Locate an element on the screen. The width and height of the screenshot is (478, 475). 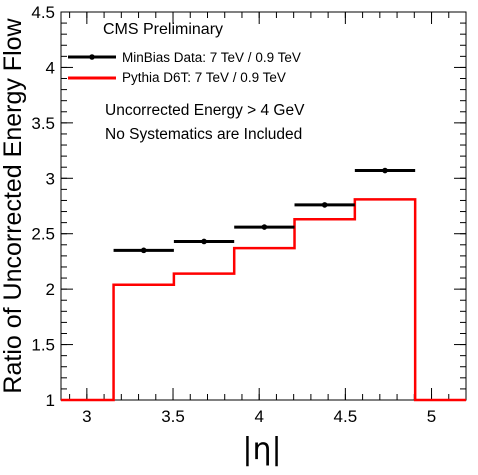
data-points-series is located at coordinates (264, 210).